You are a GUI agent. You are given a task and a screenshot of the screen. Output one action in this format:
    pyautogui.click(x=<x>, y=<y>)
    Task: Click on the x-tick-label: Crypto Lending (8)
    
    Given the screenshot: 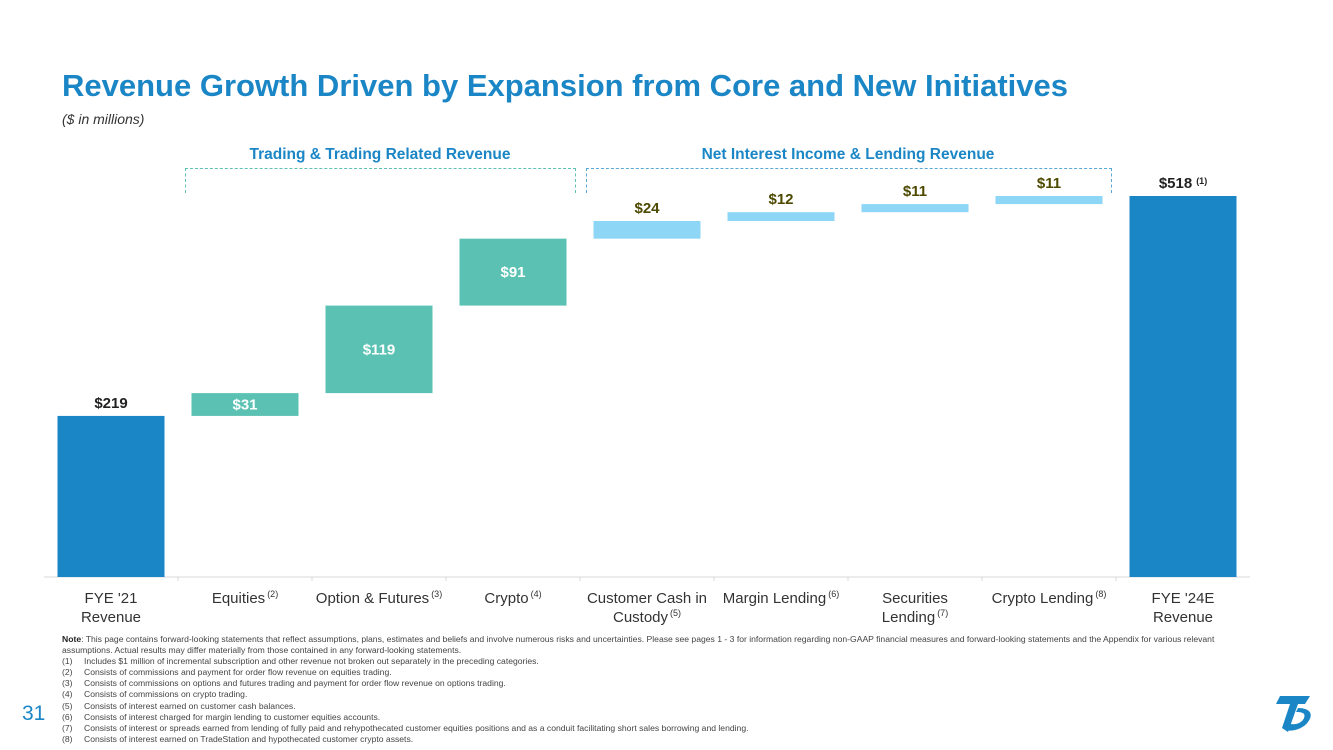 What is the action you would take?
    pyautogui.click(x=1049, y=598)
    